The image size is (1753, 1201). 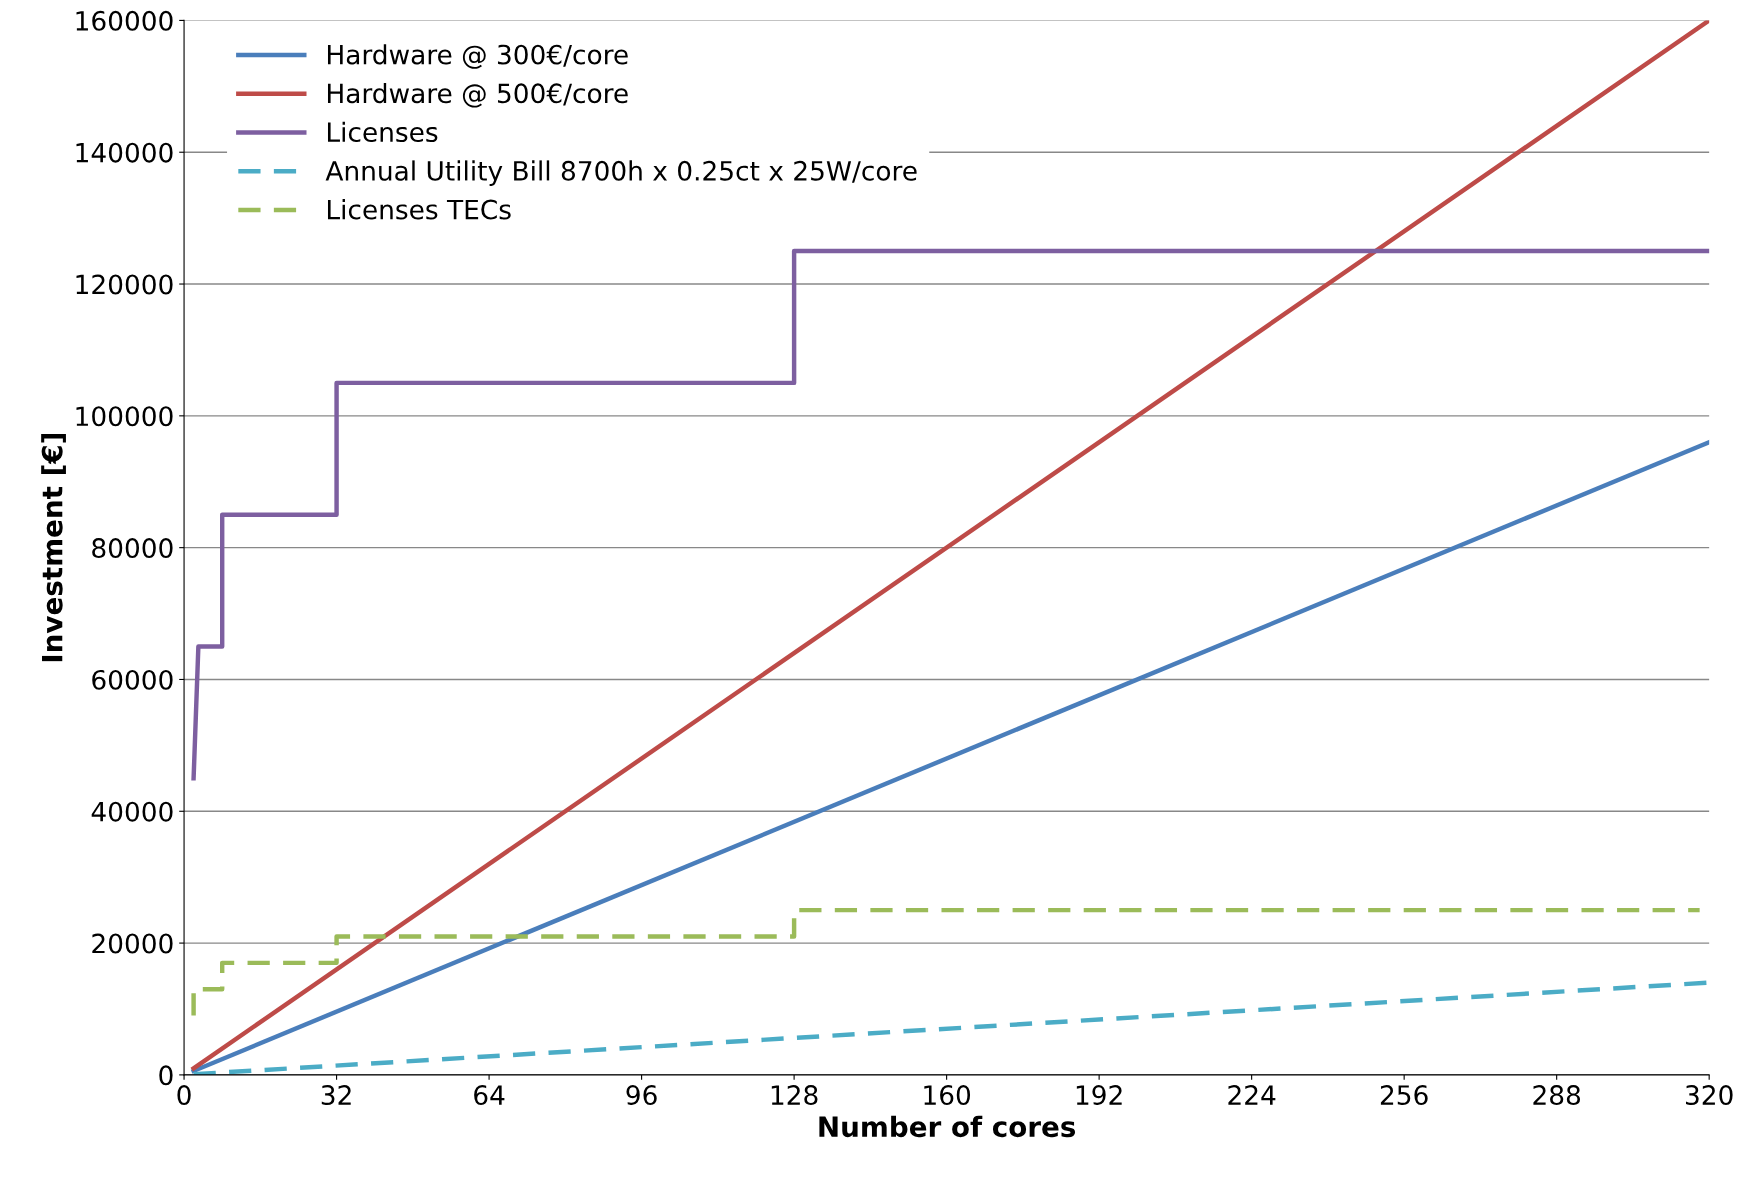 What do you see at coordinates (641, 1095) in the screenshot?
I see `x-tick-label: 96` at bounding box center [641, 1095].